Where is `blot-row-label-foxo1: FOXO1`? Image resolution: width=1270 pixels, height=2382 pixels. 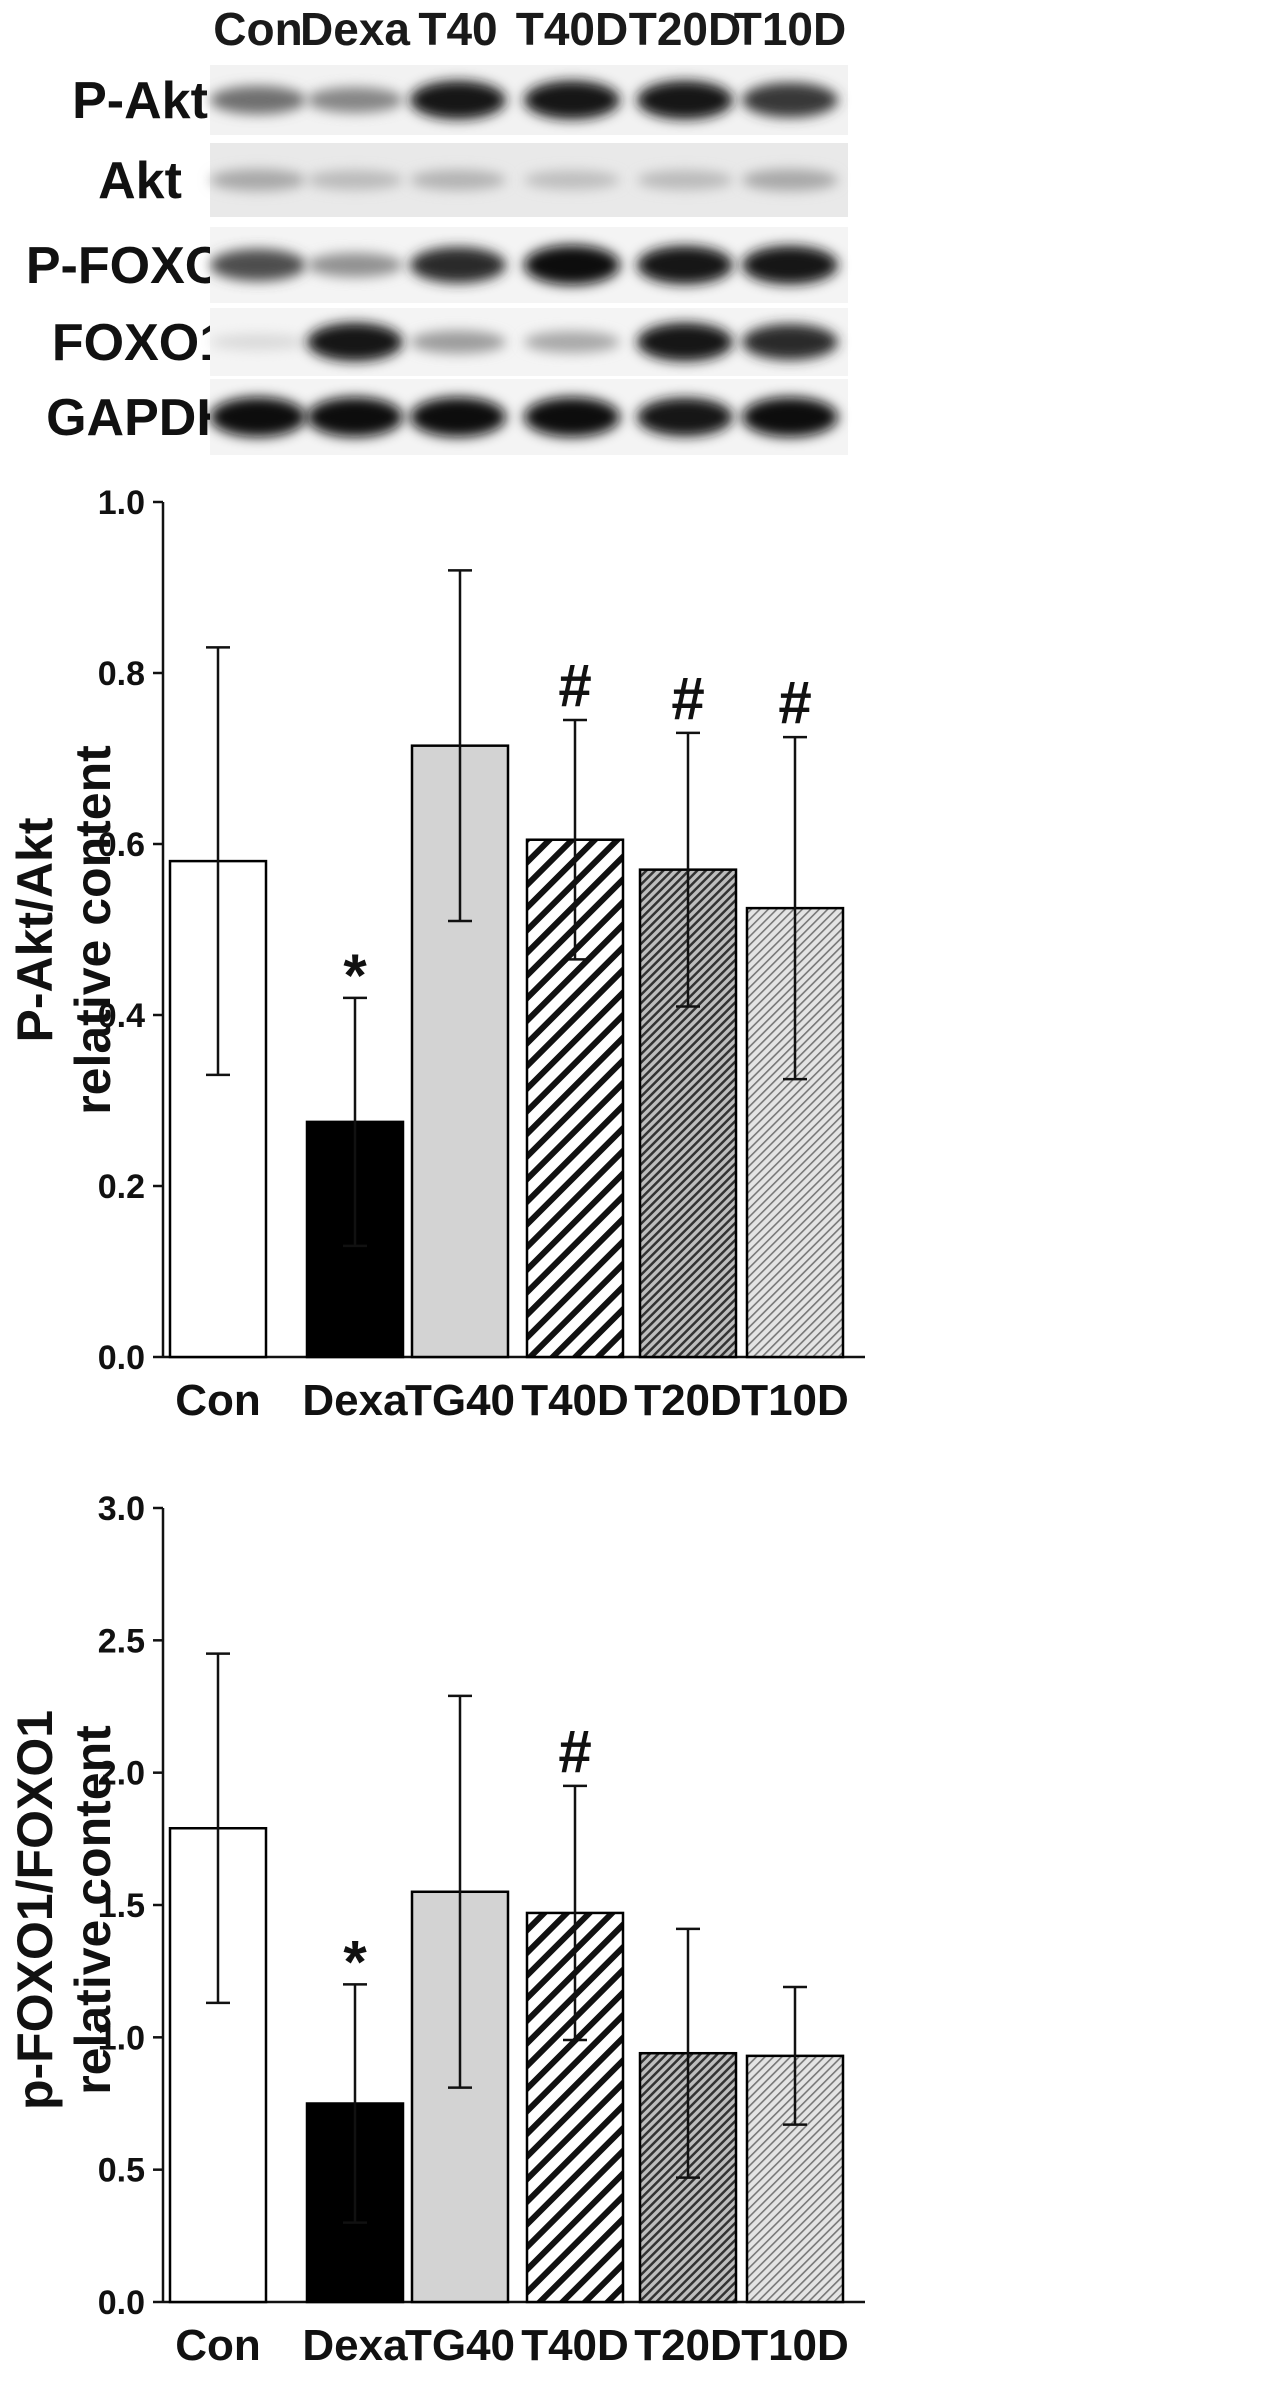 blot-row-label-foxo1: FOXO1 is located at coordinates (140, 343).